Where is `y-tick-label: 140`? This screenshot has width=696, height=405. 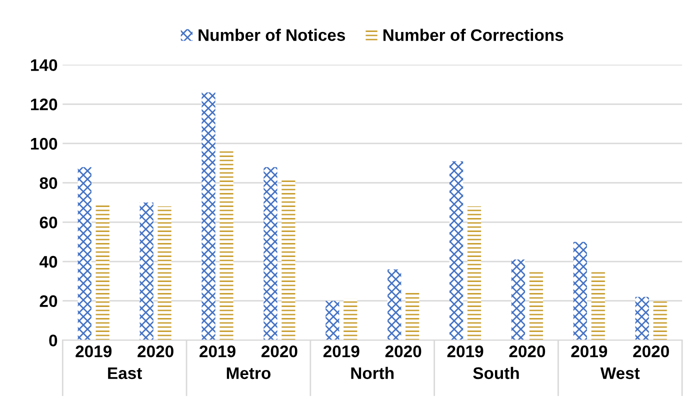 y-tick-label: 140 is located at coordinates (44, 65).